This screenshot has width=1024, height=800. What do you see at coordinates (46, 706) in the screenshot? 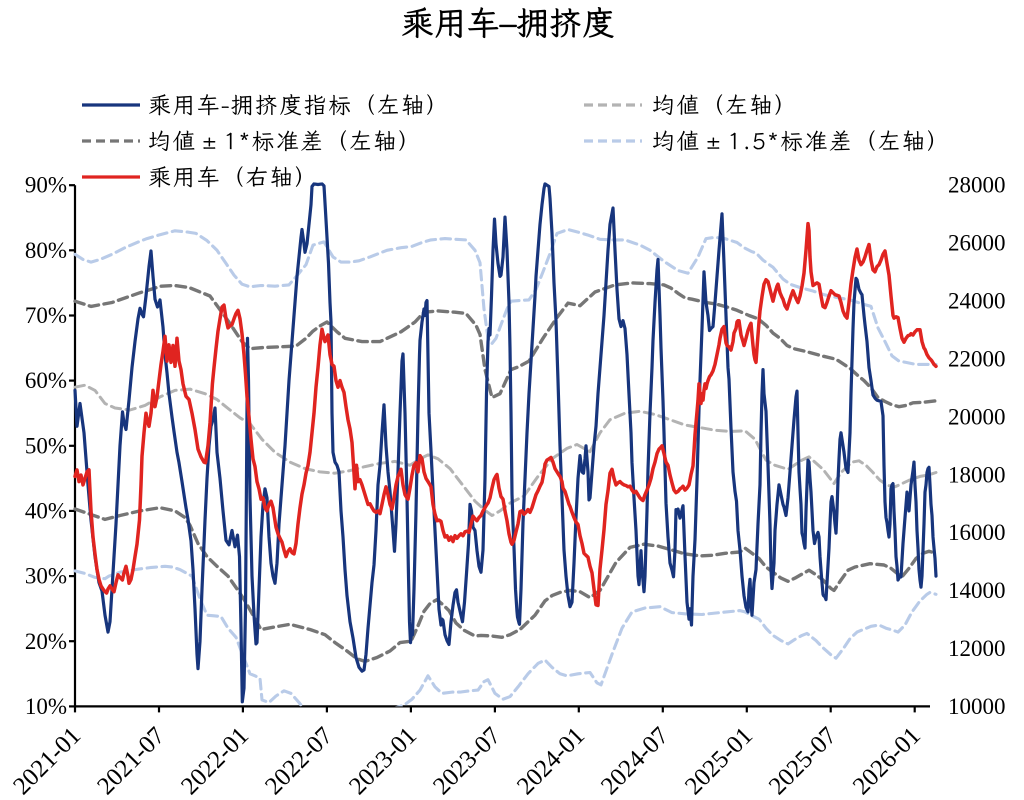
I see `svg-text: 10%` at bounding box center [46, 706].